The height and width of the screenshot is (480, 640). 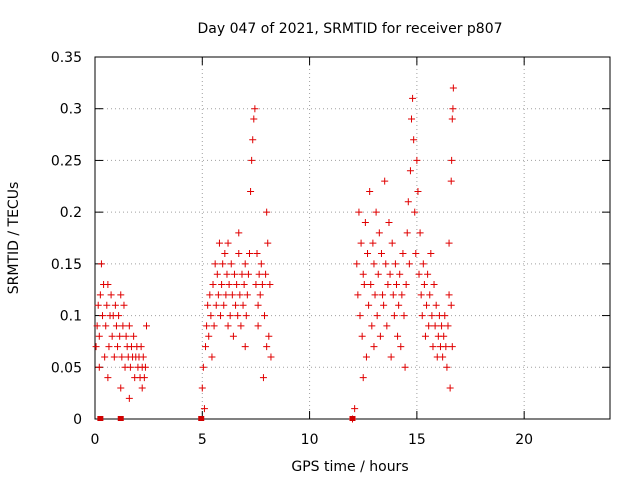 What do you see at coordinates (71, 110) in the screenshot?
I see `y-tick-label: 0.3` at bounding box center [71, 110].